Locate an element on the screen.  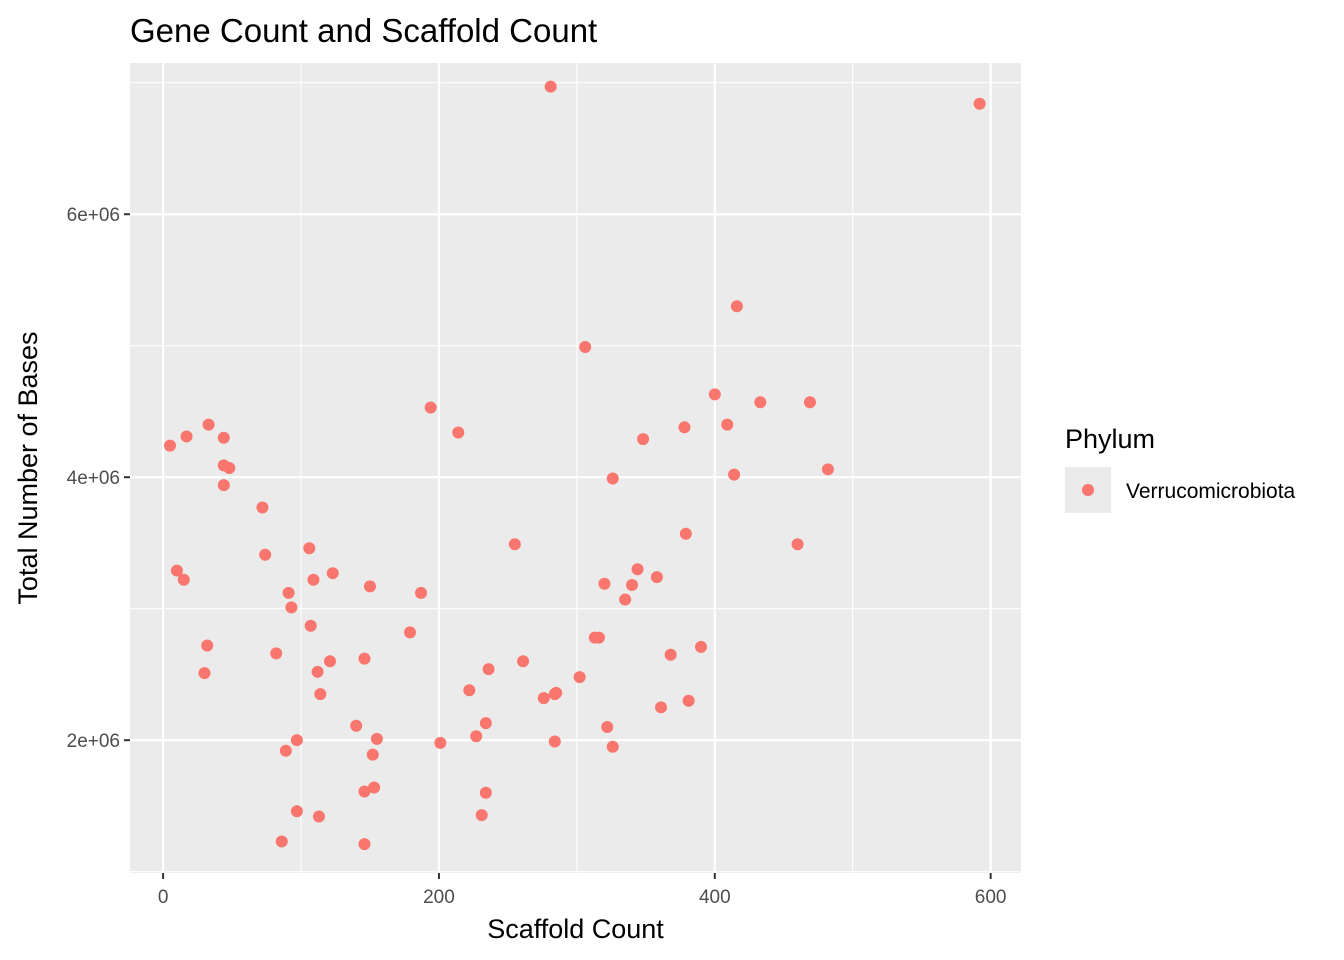
legend: Phylum Verrucomicrobiota is located at coordinates (1180, 468).